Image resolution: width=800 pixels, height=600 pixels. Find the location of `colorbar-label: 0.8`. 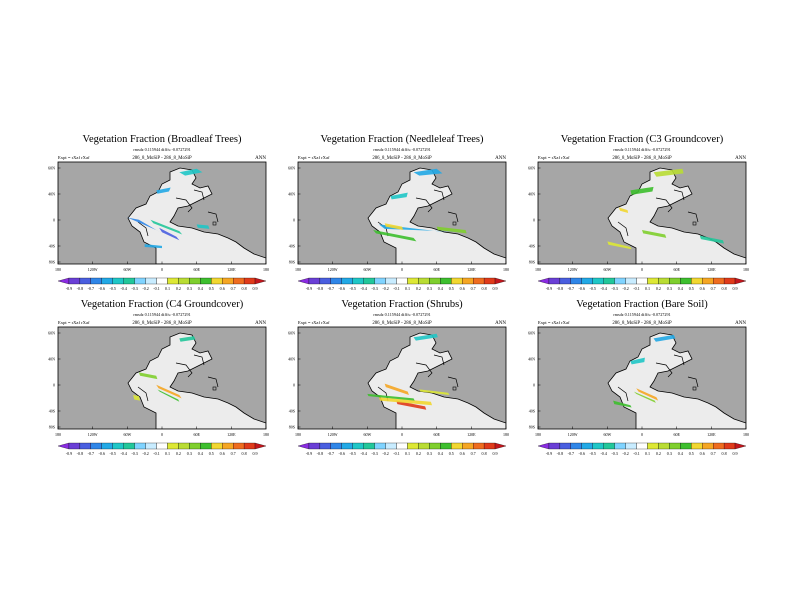

colorbar-label: 0.8 is located at coordinates (244, 288).